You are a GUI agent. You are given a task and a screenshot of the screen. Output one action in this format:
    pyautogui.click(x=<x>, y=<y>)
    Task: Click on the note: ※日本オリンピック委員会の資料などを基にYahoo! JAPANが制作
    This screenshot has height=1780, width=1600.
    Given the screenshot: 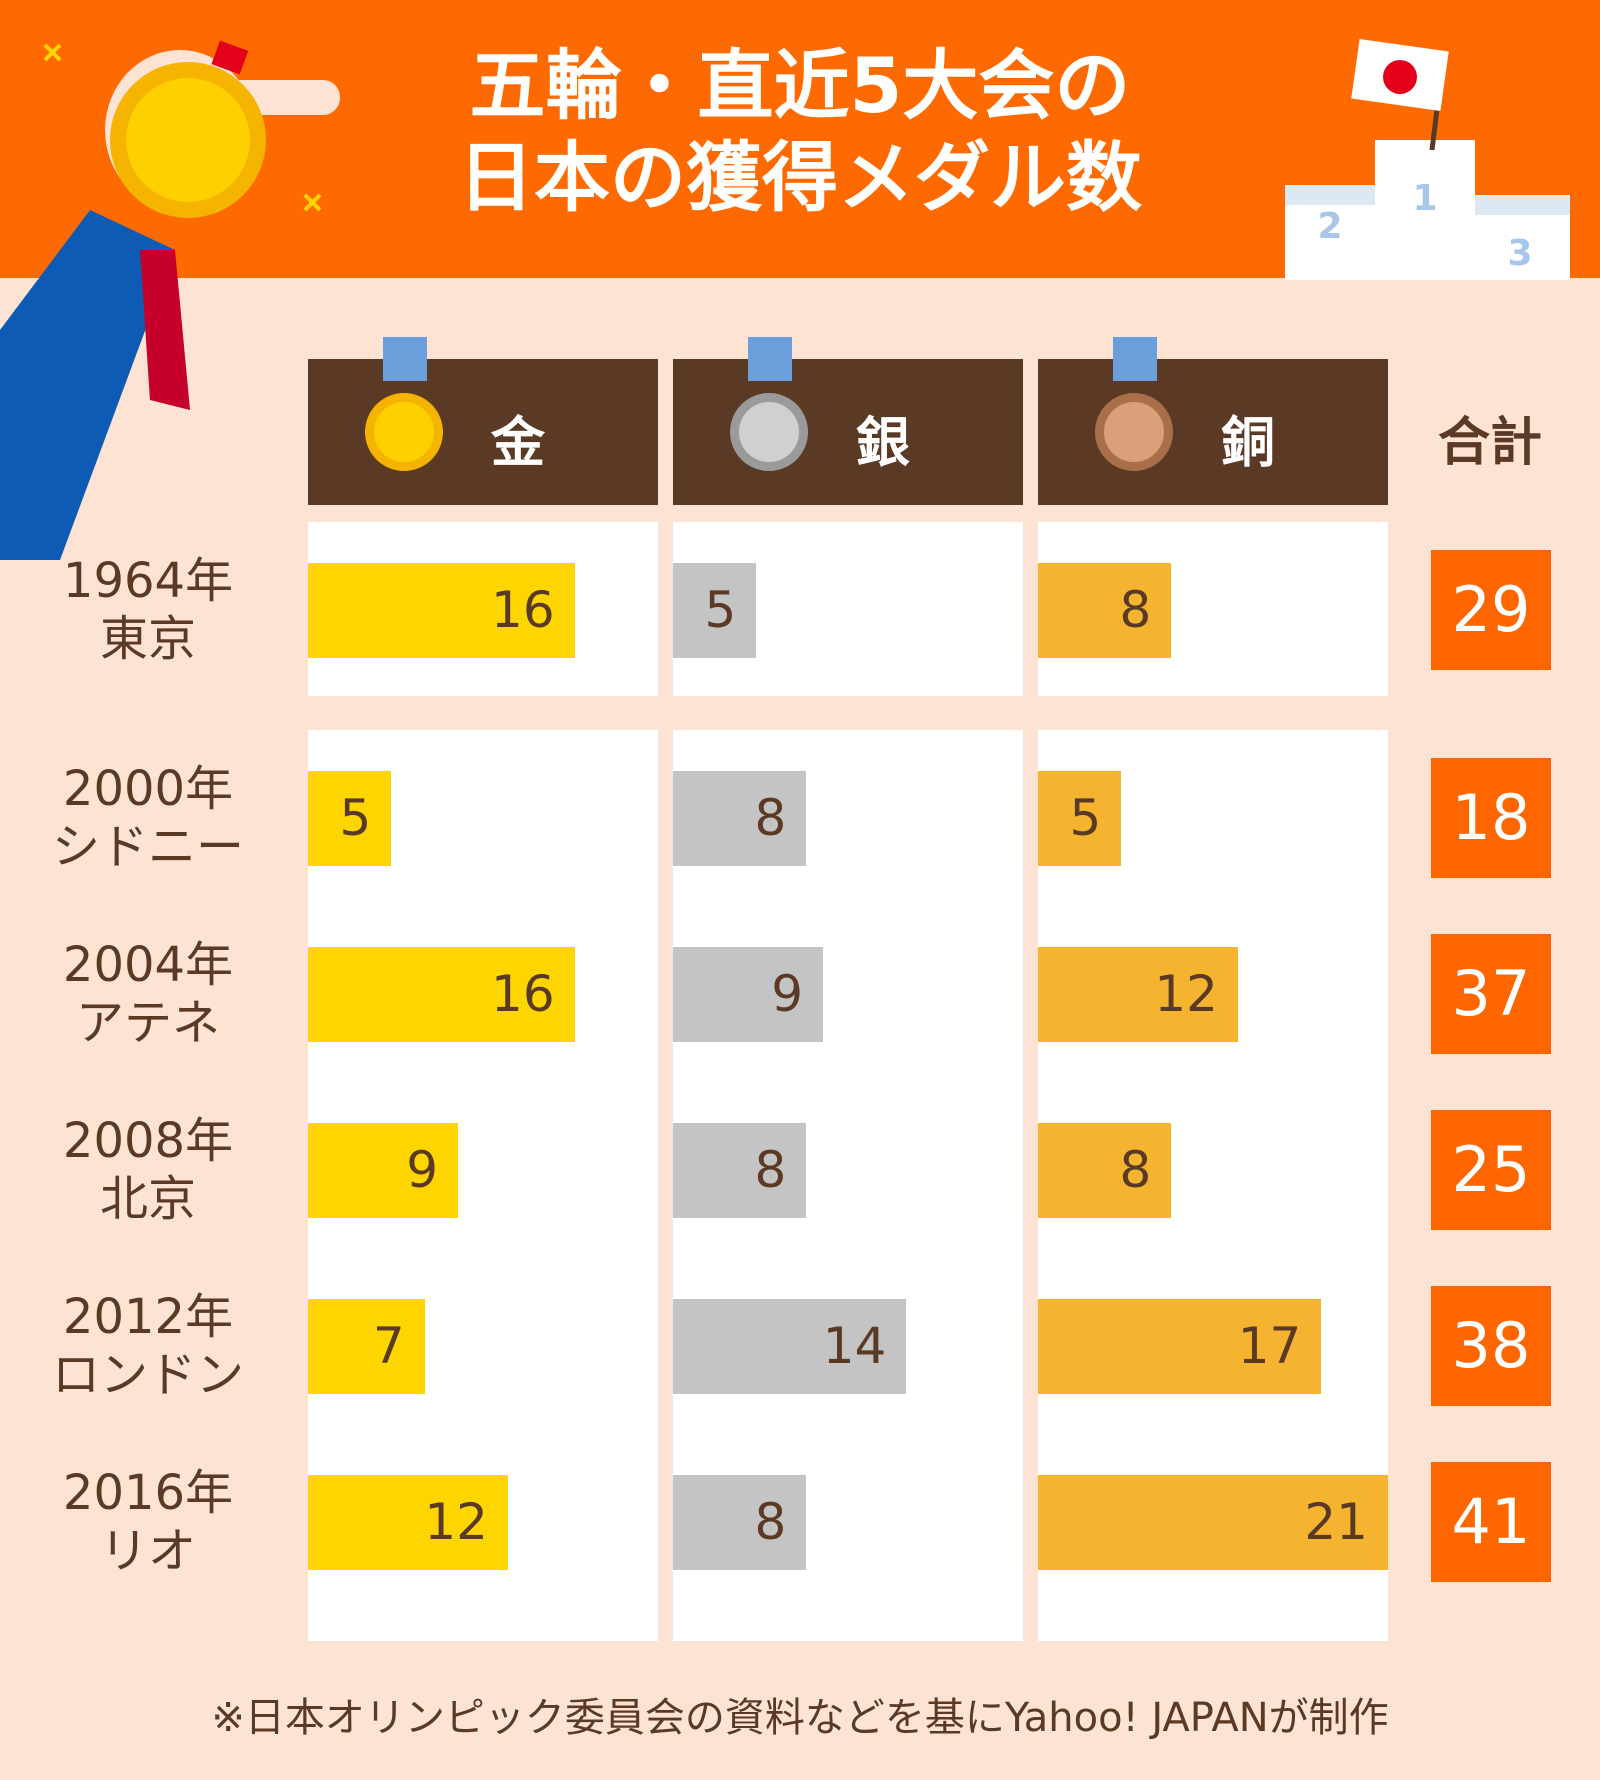 What is the action you would take?
    pyautogui.click(x=800, y=1718)
    